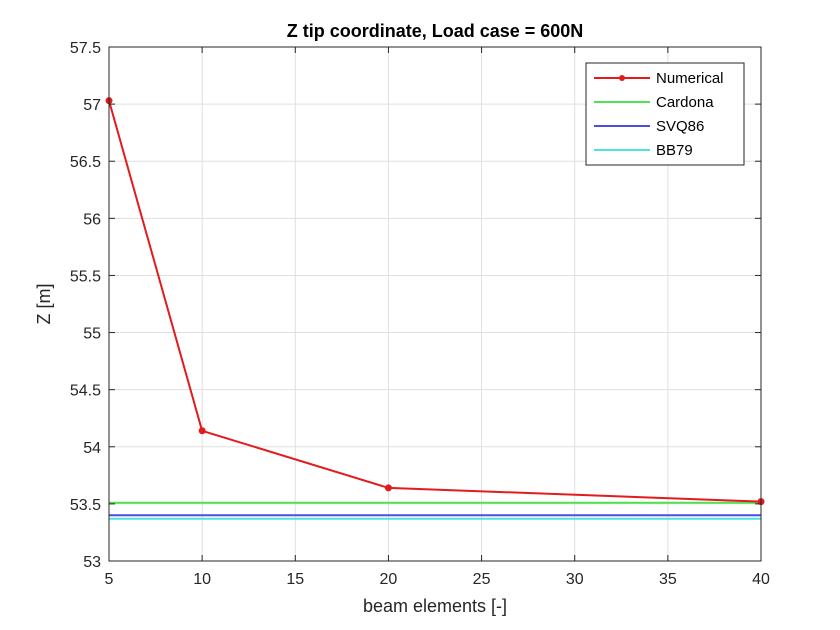 Image resolution: width=840 pixels, height=630 pixels. I want to click on y-tick-label: 55.5, so click(85, 276).